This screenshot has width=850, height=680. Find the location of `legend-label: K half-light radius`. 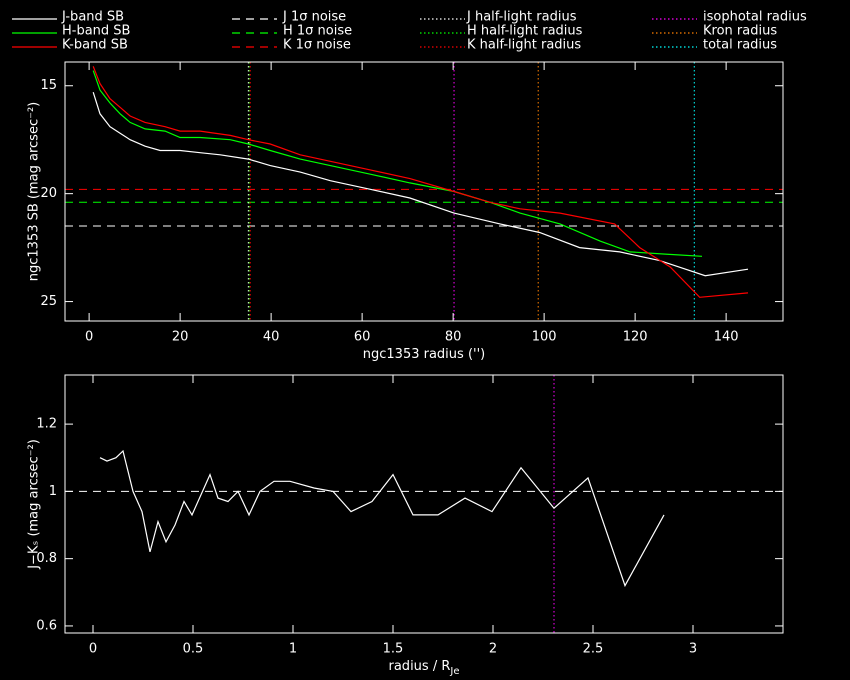

legend-label: K half-light radius is located at coordinates (524, 45).